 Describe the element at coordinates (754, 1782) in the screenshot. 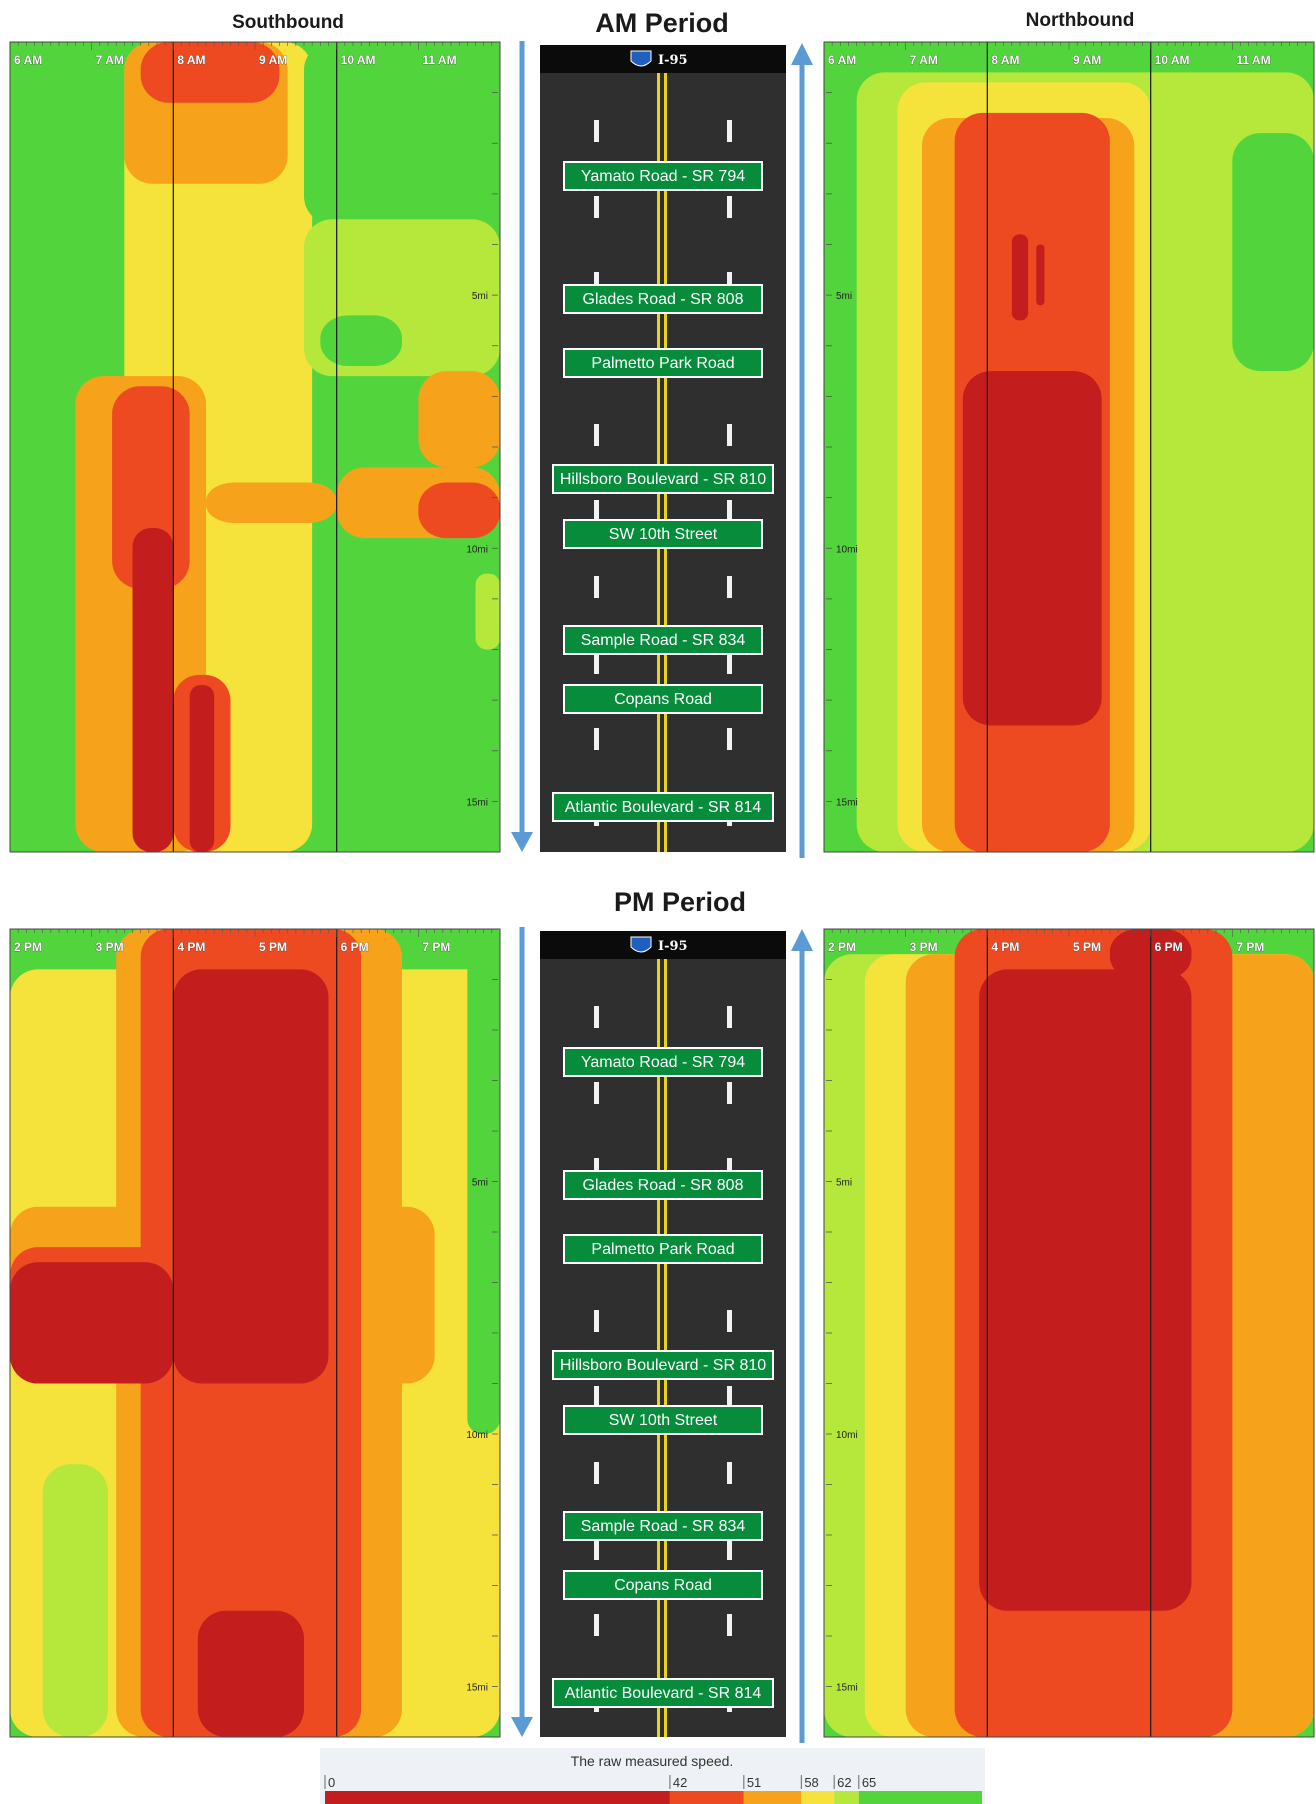

I see `legend-tick-label: 51` at that location.